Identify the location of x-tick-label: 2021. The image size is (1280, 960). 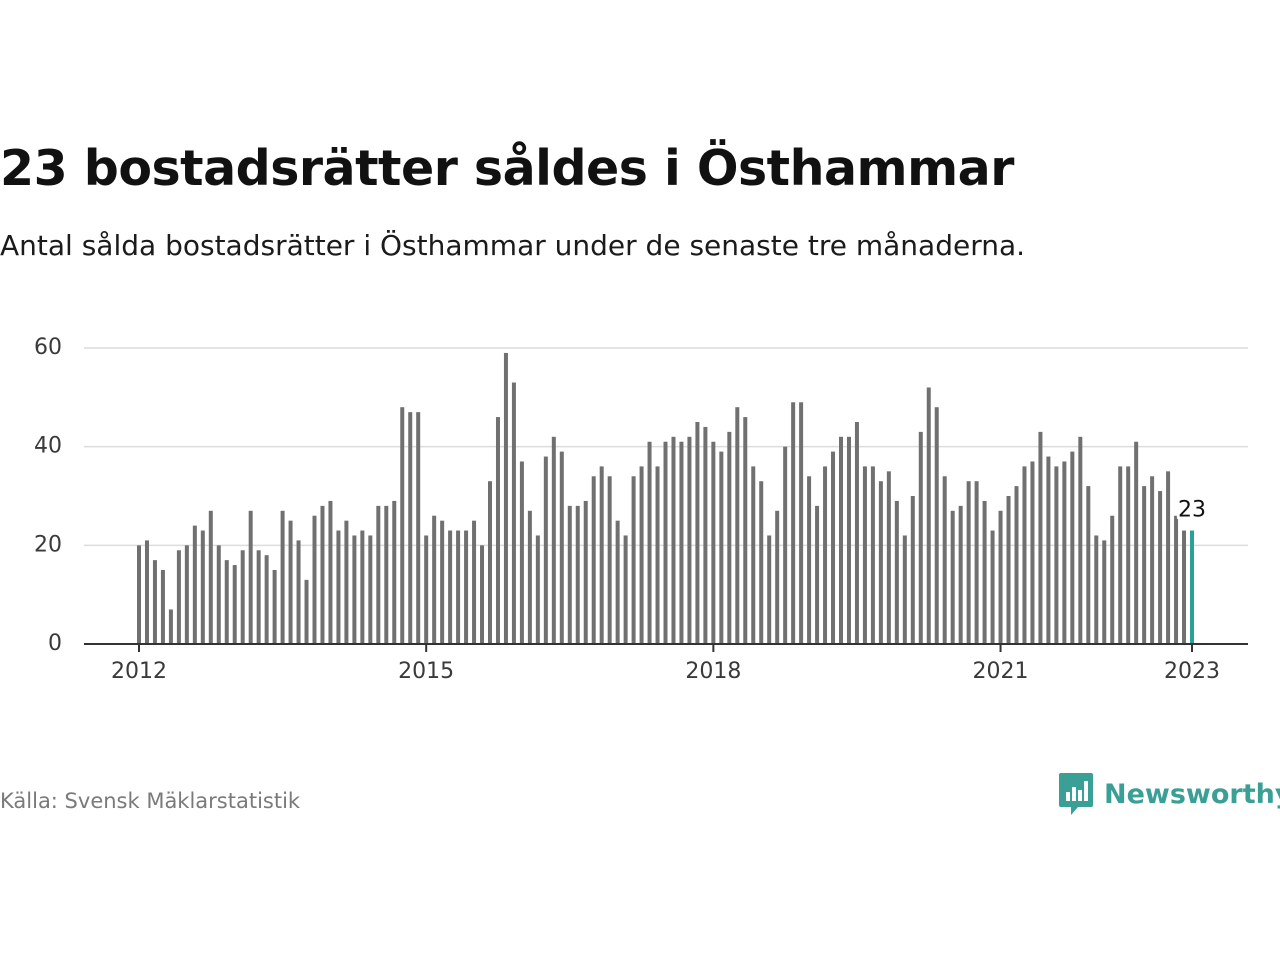
(1001, 671).